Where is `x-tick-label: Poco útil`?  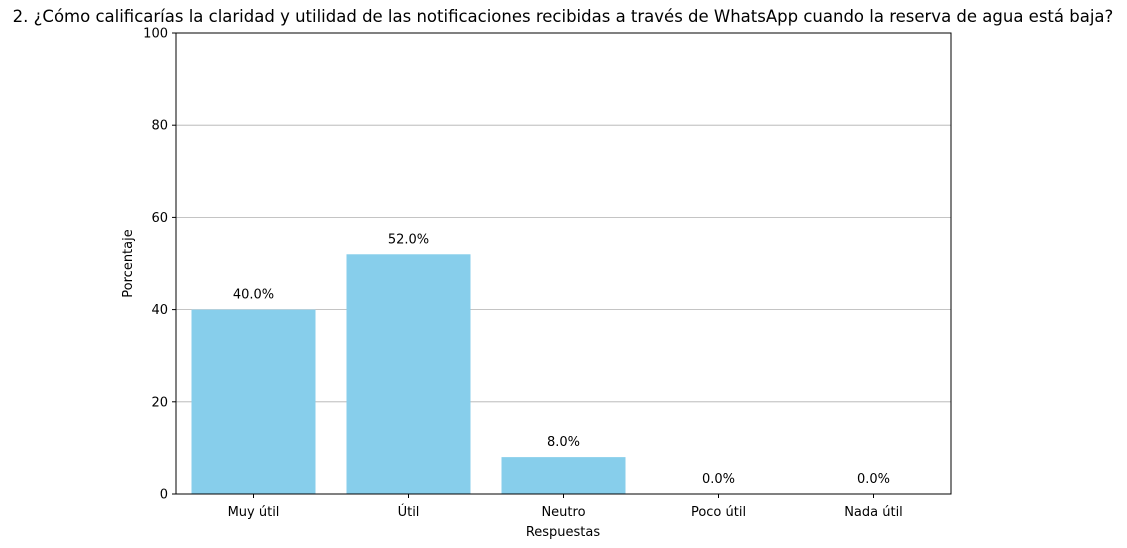 x-tick-label: Poco útil is located at coordinates (718, 512).